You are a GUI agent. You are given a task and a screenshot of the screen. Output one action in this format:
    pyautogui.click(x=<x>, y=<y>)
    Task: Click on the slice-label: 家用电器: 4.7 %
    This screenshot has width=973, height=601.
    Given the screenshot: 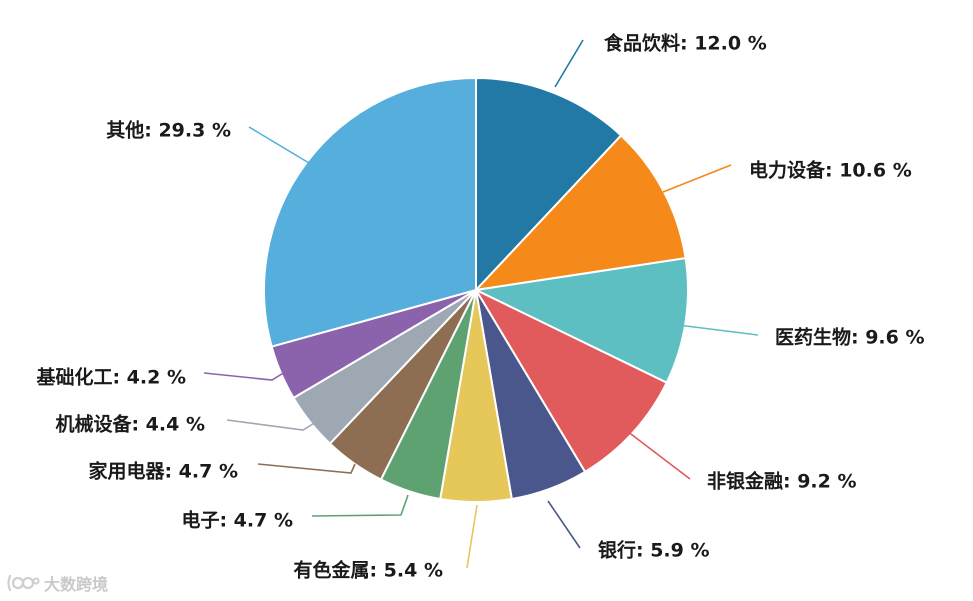 What is the action you would take?
    pyautogui.click(x=163, y=471)
    